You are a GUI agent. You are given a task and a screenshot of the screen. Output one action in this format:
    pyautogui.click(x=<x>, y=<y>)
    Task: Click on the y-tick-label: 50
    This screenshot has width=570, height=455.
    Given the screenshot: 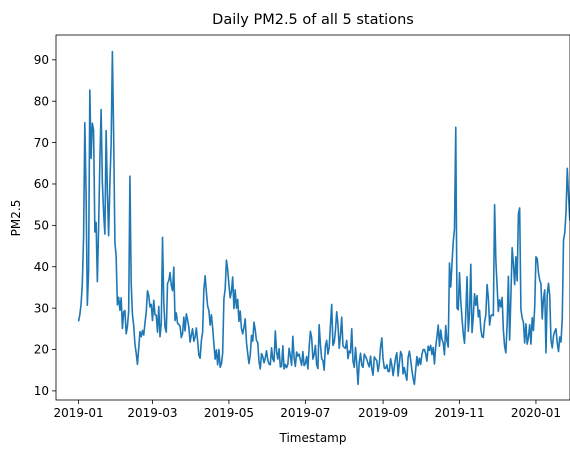 What is the action you would take?
    pyautogui.click(x=41, y=226)
    